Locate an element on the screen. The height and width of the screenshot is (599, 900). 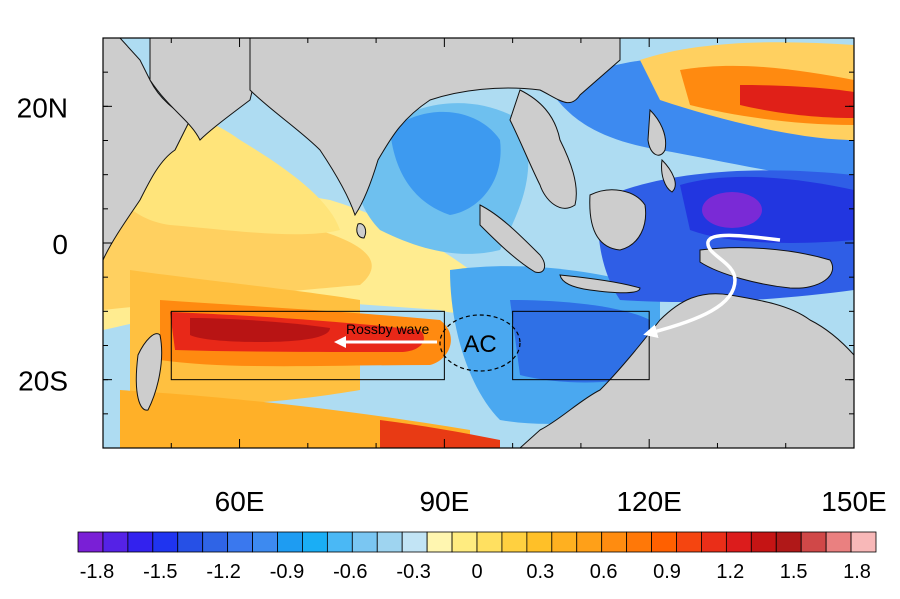
indochina-land is located at coordinates (543, 149).